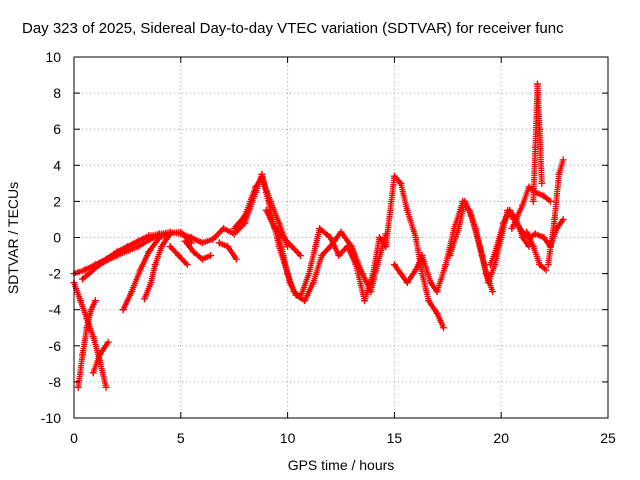 The width and height of the screenshot is (640, 480). What do you see at coordinates (13, 238) in the screenshot?
I see `y-axis-label: SDTVAR / TECUs` at bounding box center [13, 238].